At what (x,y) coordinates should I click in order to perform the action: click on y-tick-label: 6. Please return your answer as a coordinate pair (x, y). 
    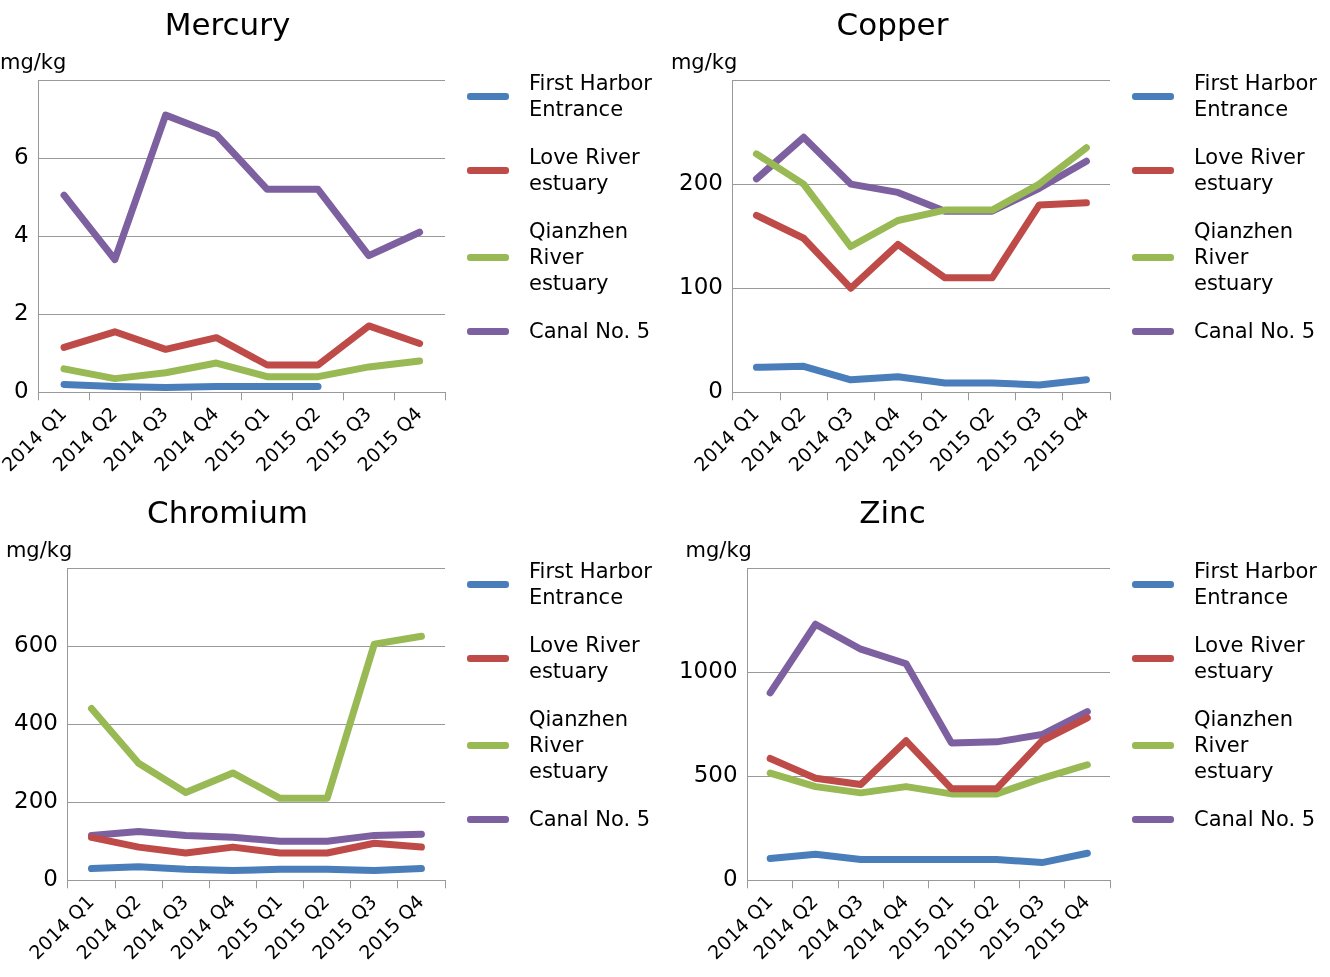
    Looking at the image, I should click on (21, 156).